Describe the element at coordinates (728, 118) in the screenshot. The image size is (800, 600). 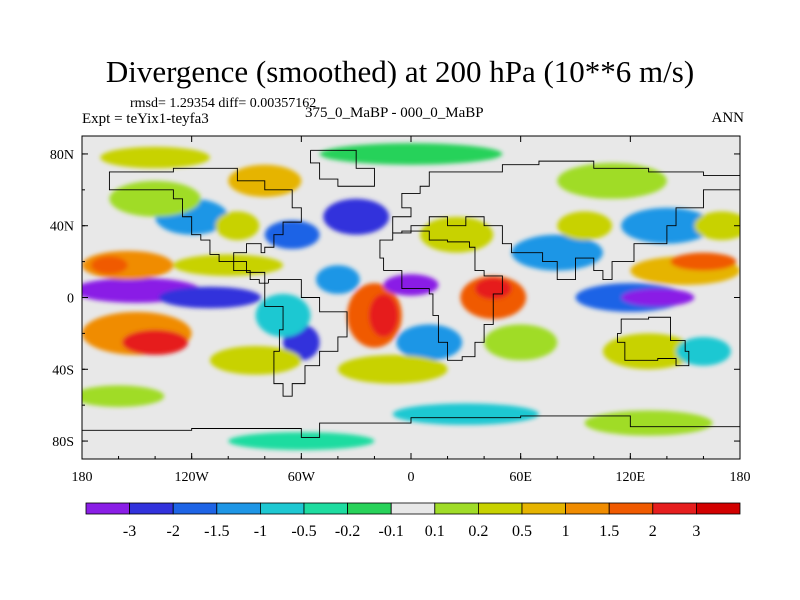
I see `season-label: ANN` at that location.